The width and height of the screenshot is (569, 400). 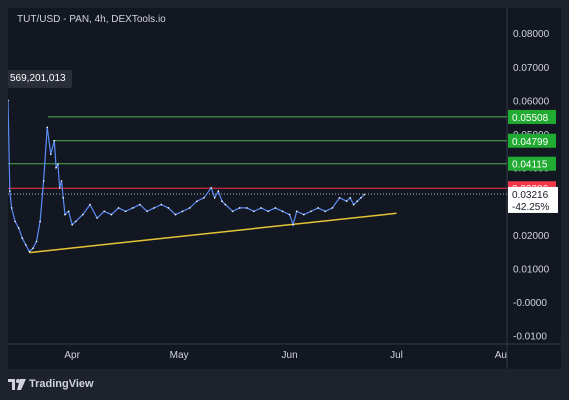 I want to click on y-tick-label: 0.02000, so click(x=531, y=236).